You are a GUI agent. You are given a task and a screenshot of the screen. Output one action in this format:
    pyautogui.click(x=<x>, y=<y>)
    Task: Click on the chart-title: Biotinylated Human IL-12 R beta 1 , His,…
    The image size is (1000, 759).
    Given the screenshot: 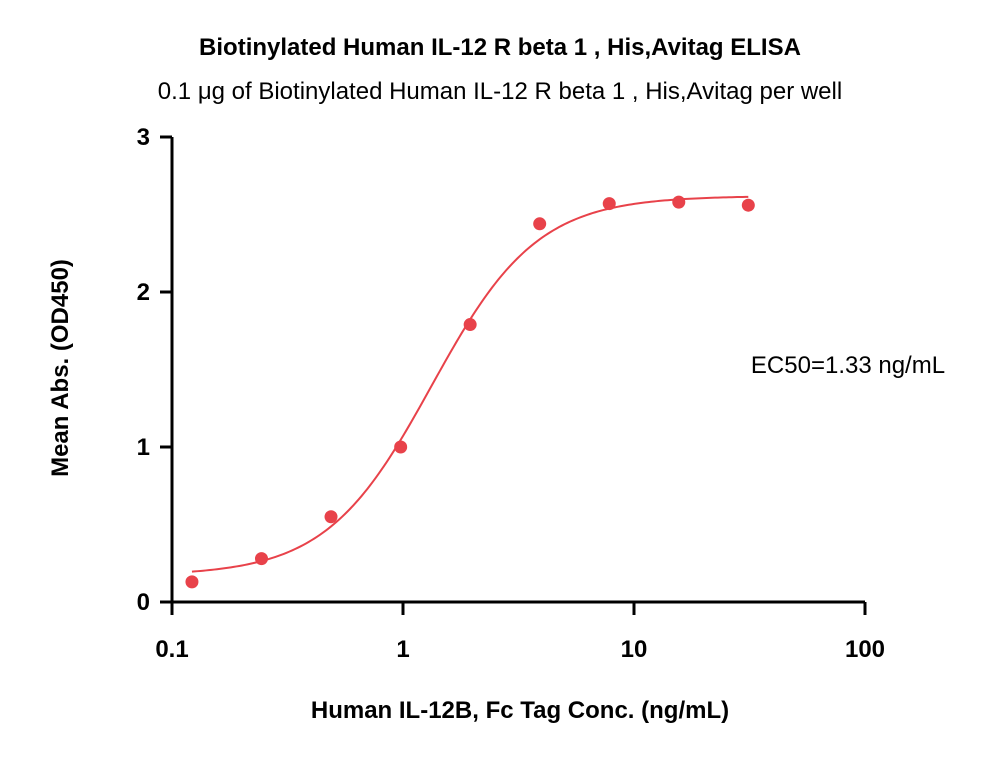 What is the action you would take?
    pyautogui.click(x=500, y=47)
    